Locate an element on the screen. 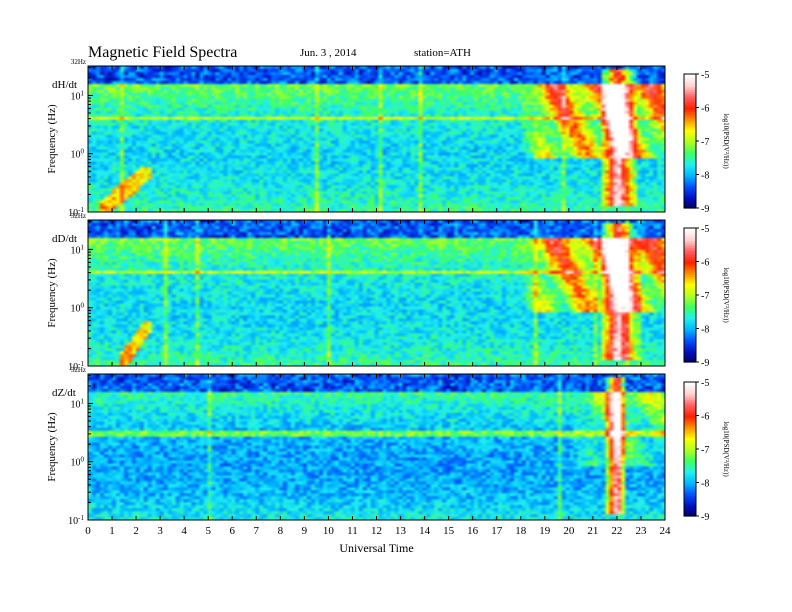 Image resolution: width=792 pixels, height=612 pixels. station-label: station=ATH is located at coordinates (442, 53).